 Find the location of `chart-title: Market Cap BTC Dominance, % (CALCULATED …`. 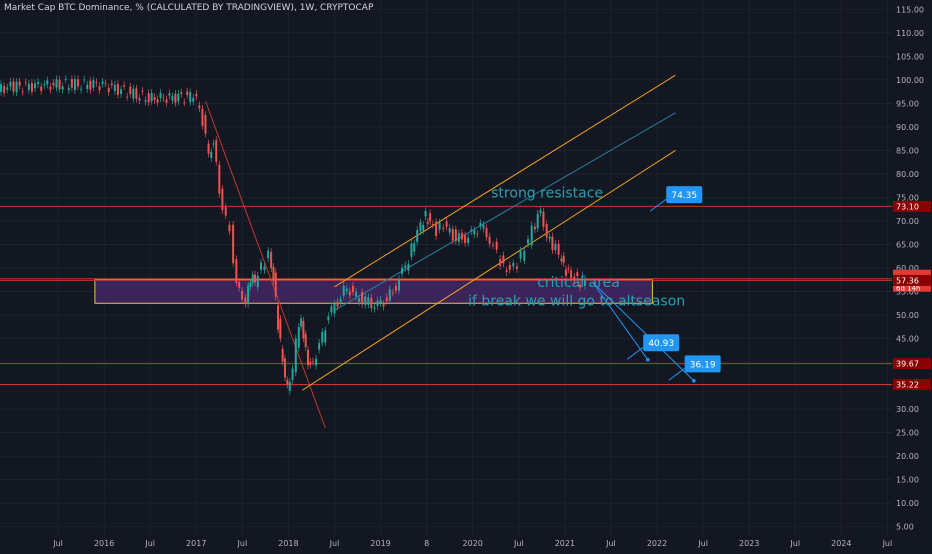

chart-title: Market Cap BTC Dominance, % (CALCULATED … is located at coordinates (189, 8).